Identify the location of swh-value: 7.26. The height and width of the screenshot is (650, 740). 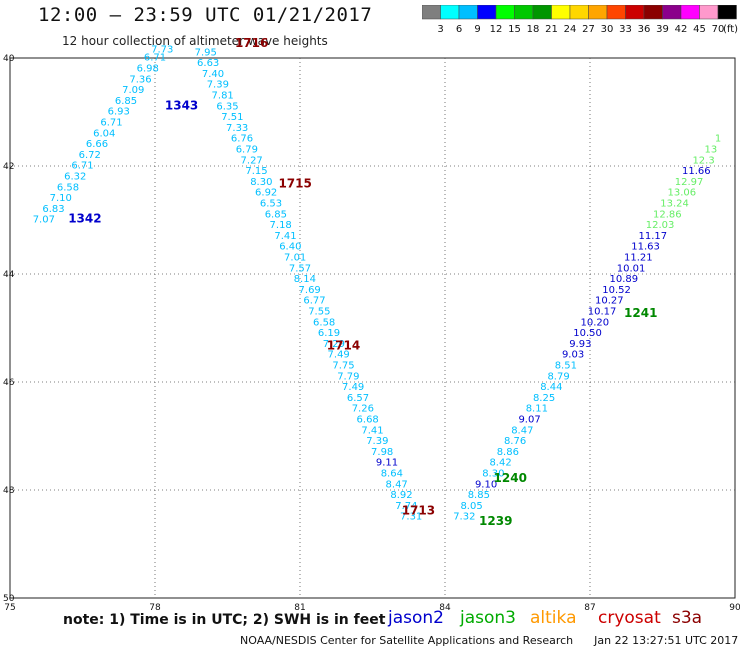
(363, 409).